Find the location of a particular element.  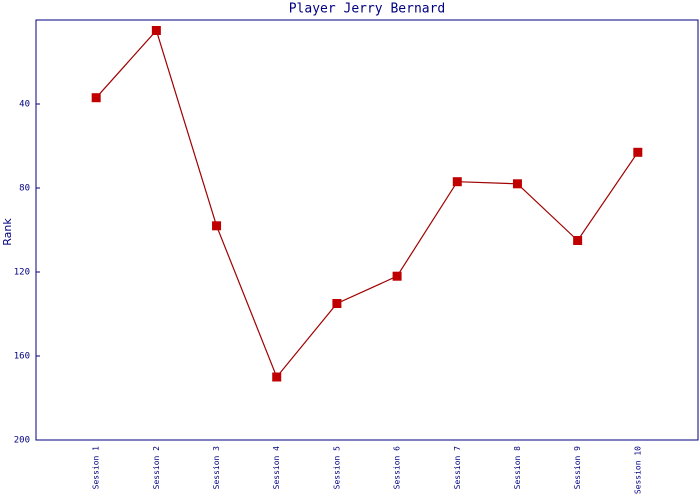

x-tick-label: Session 3 is located at coordinates (216, 468).